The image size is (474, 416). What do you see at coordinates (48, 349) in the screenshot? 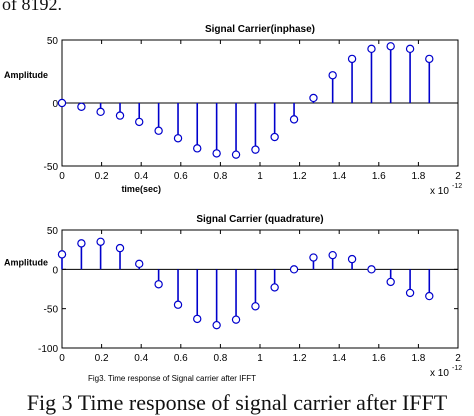
I see `y-tick-label: -100` at bounding box center [48, 349].